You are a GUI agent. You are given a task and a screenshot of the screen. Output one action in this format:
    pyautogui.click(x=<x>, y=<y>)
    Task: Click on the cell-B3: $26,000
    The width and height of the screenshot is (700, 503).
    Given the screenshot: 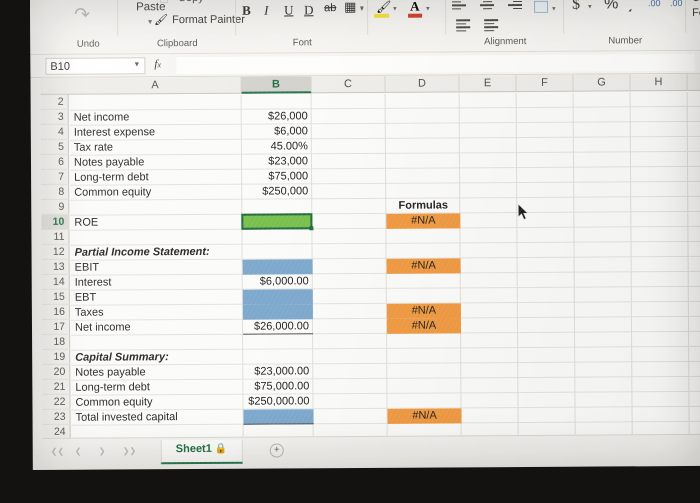 What is the action you would take?
    pyautogui.click(x=287, y=116)
    